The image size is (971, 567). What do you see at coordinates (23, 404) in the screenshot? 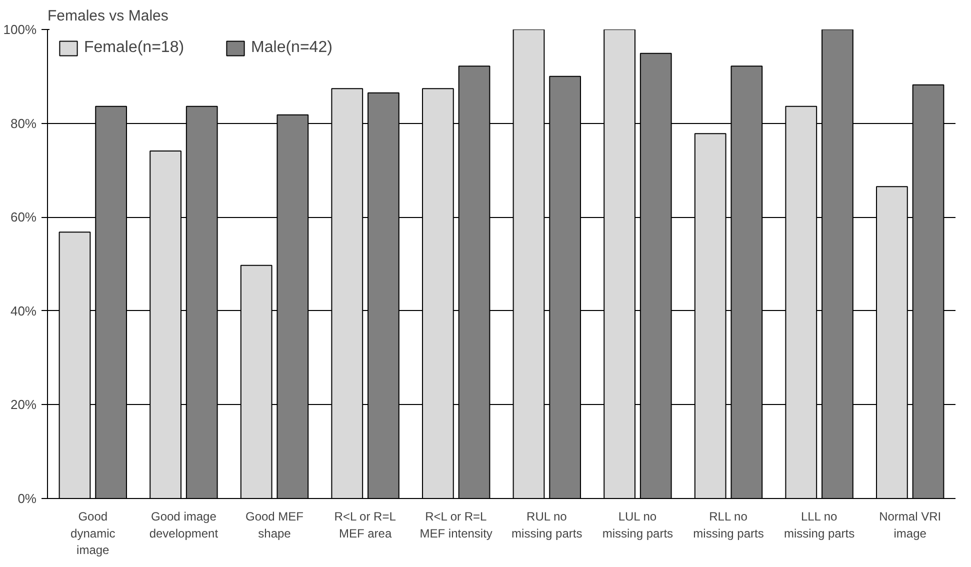
I see `y-tick-label: 20%` at bounding box center [23, 404].